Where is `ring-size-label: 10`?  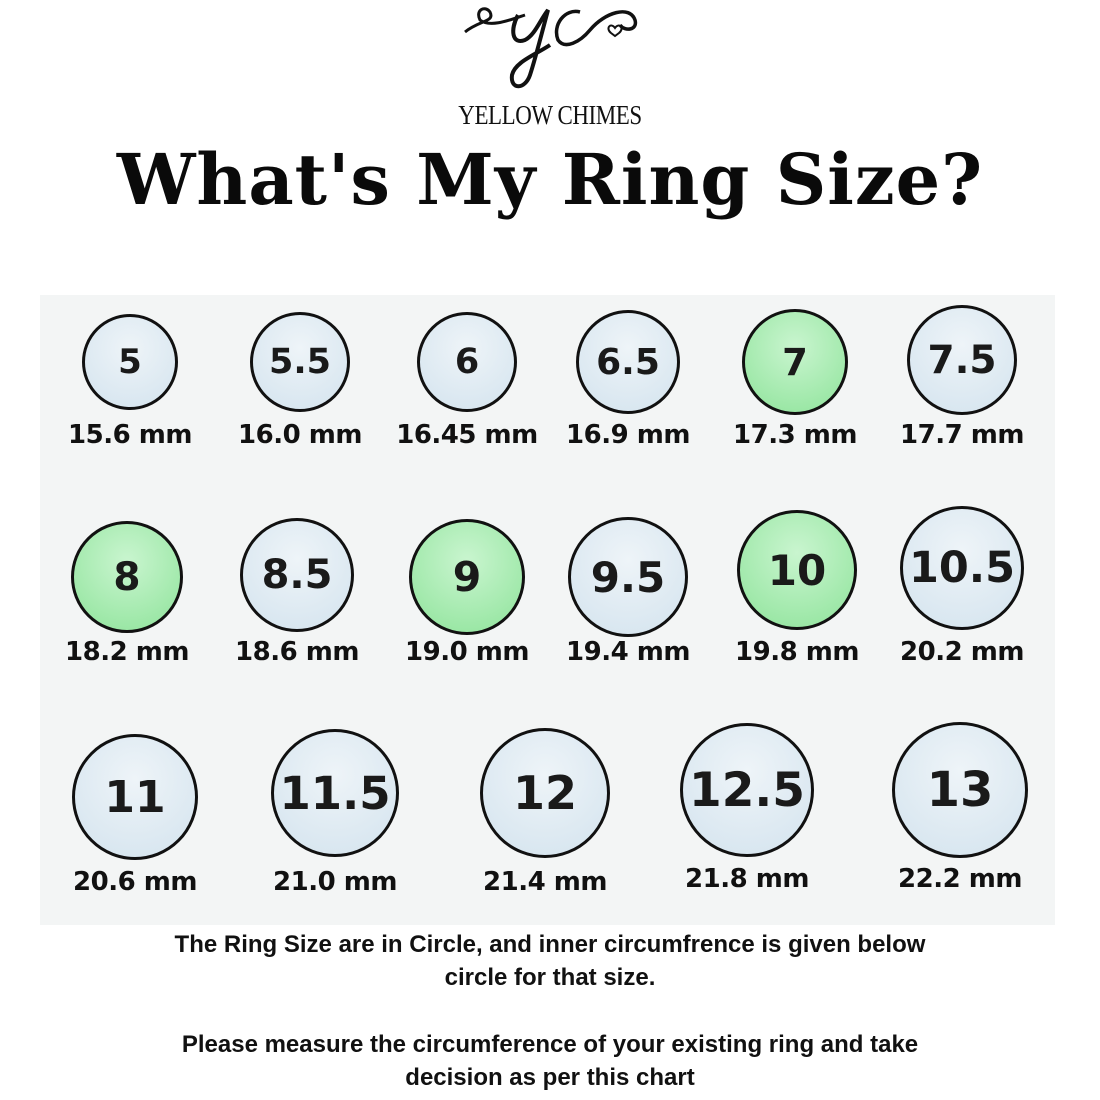
ring-size-label: 10 is located at coordinates (797, 570).